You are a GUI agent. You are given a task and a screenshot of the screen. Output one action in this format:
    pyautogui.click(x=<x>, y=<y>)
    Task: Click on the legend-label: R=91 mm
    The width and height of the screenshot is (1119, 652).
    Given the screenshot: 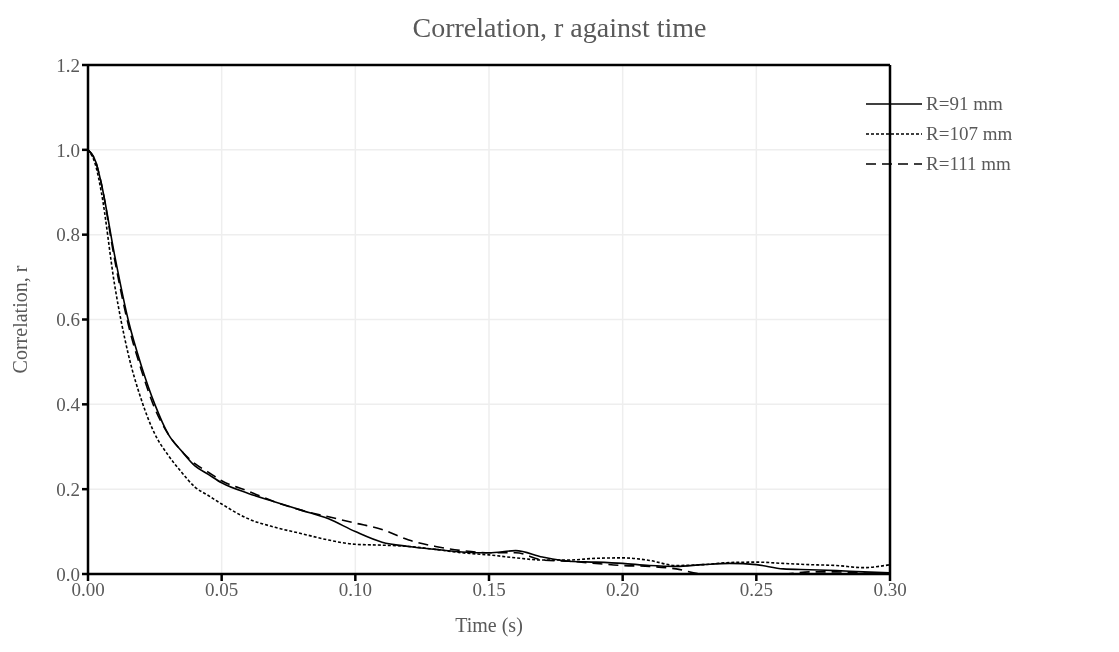 What is the action you would take?
    pyautogui.click(x=964, y=104)
    